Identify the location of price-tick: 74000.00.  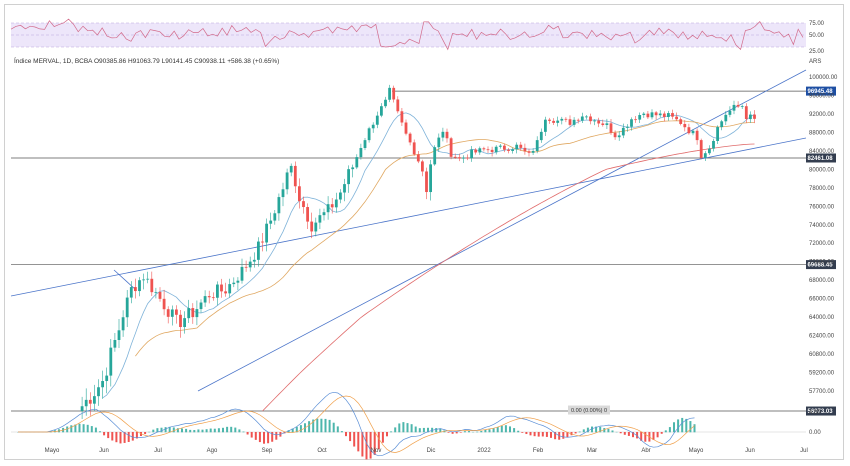
(822, 226).